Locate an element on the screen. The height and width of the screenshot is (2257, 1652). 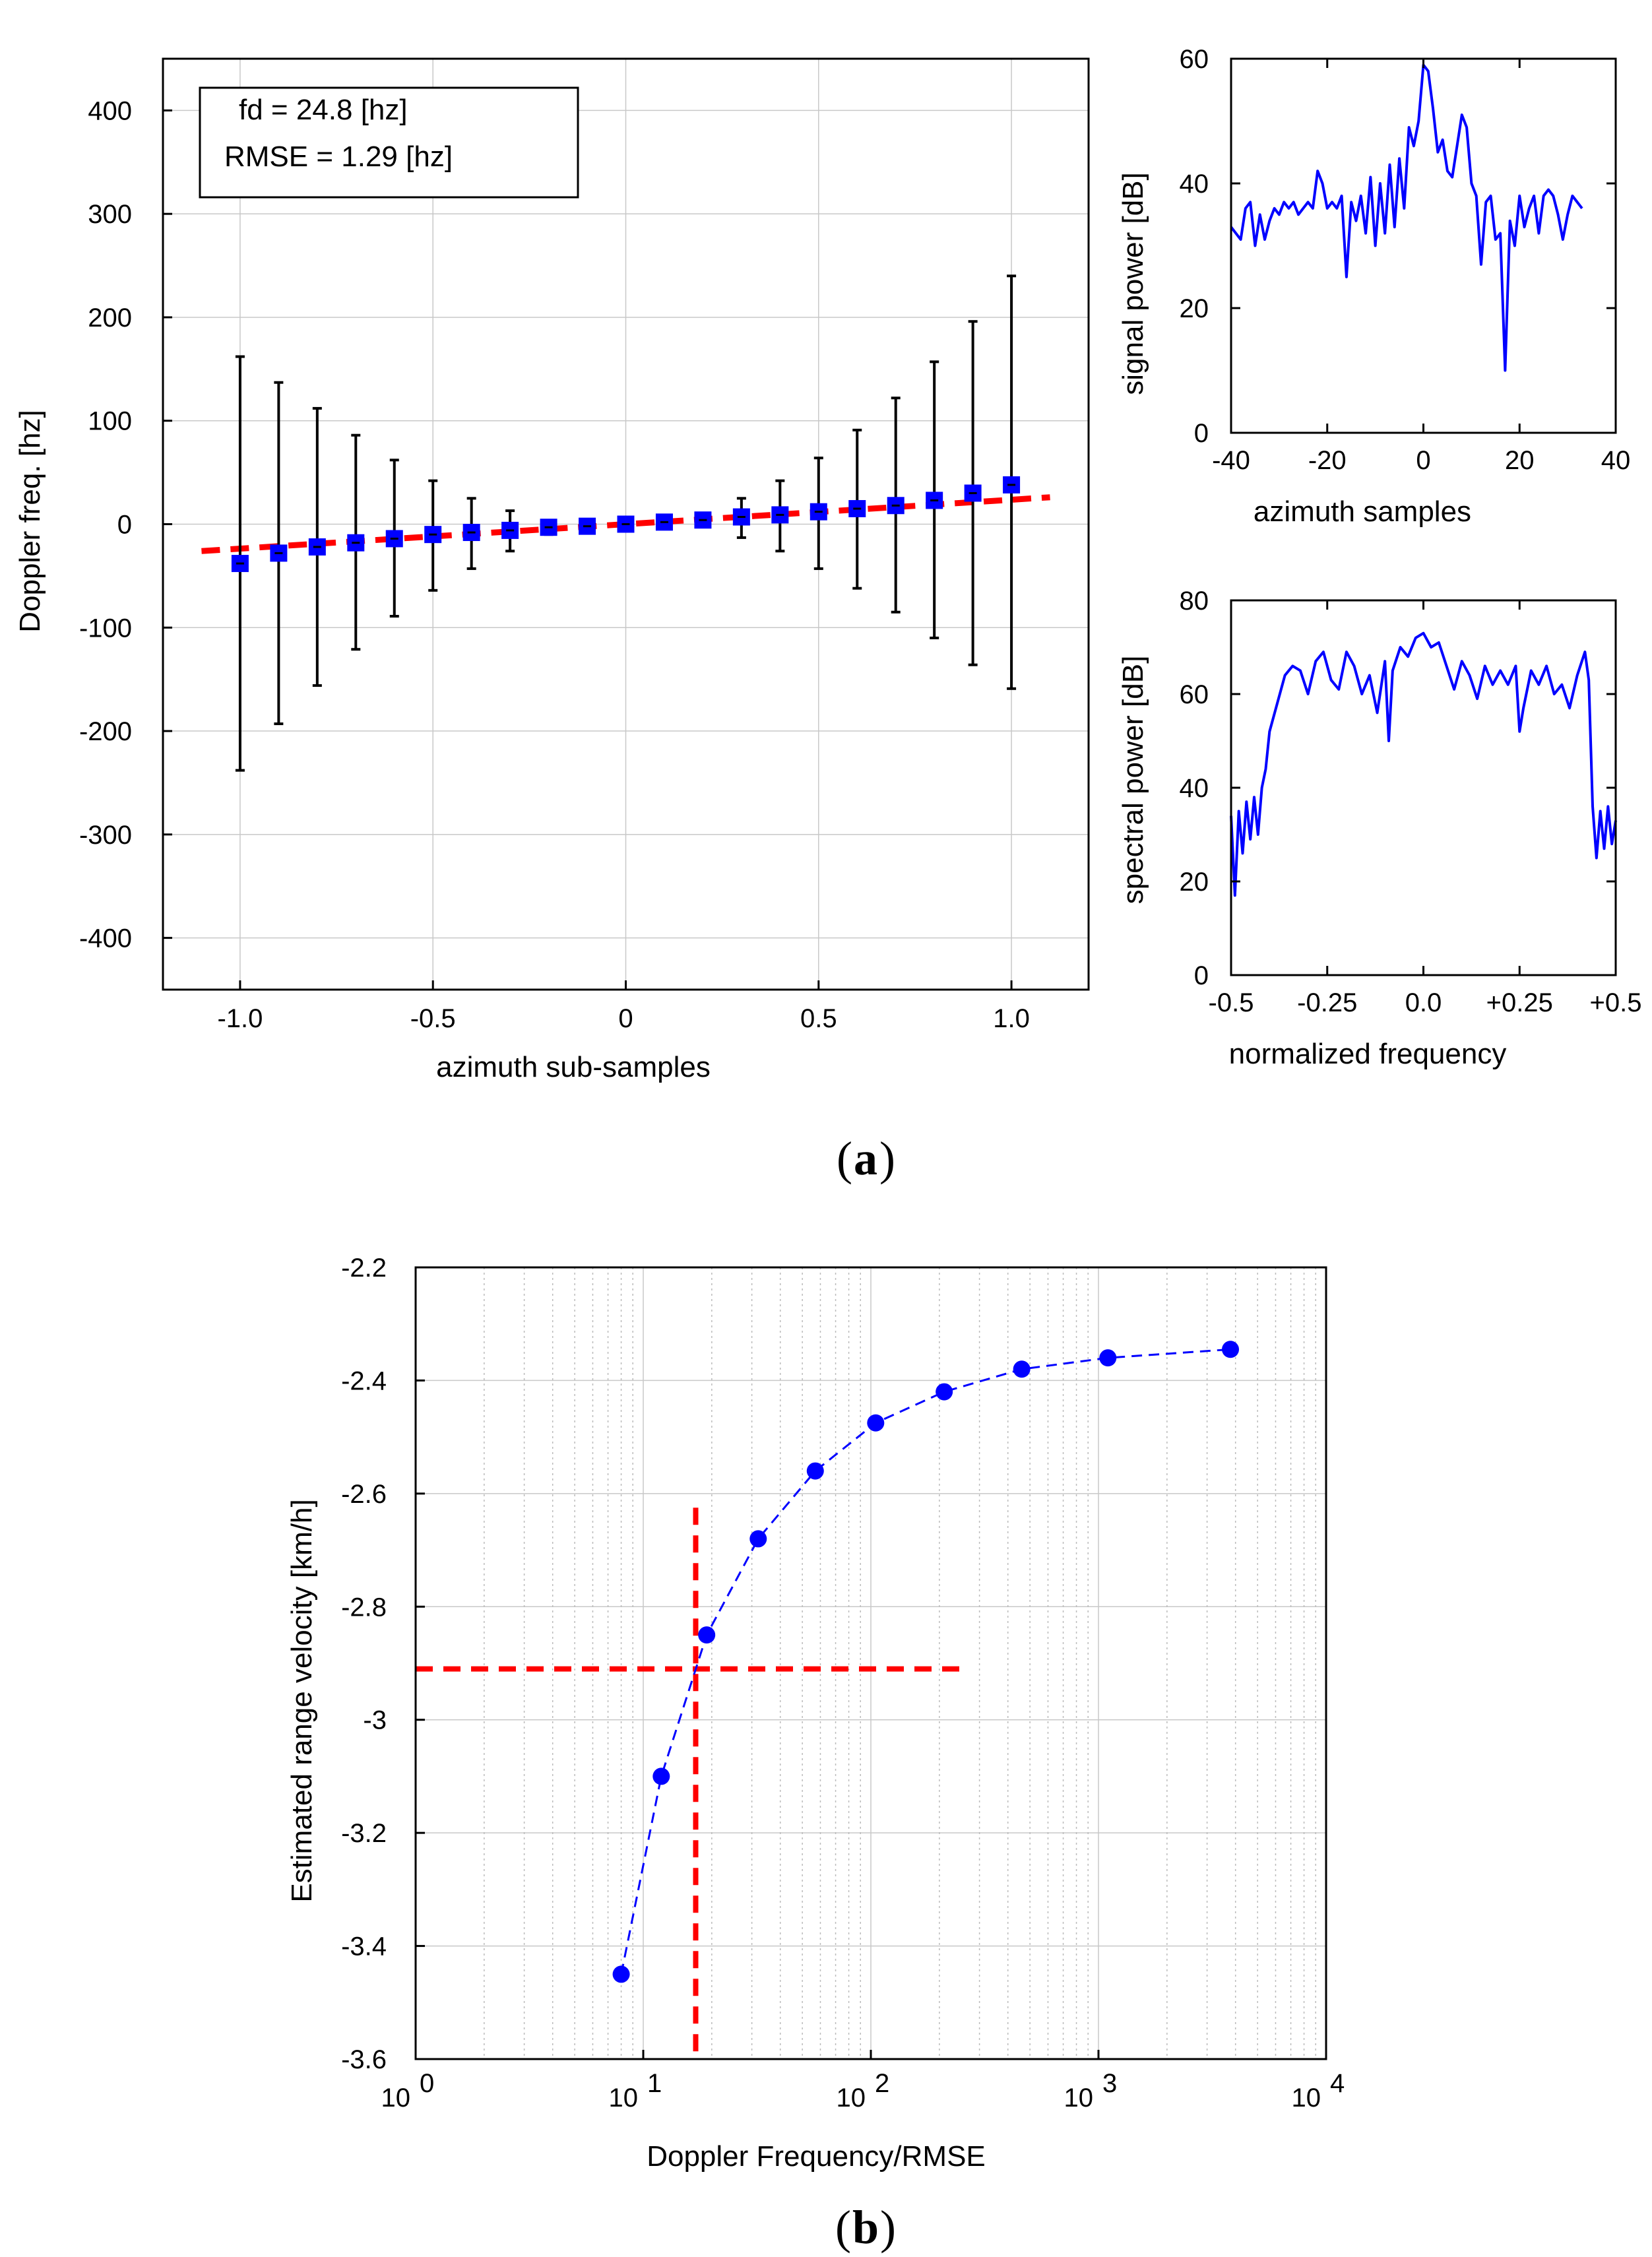
y-tick-label: -3.2 is located at coordinates (364, 1833).